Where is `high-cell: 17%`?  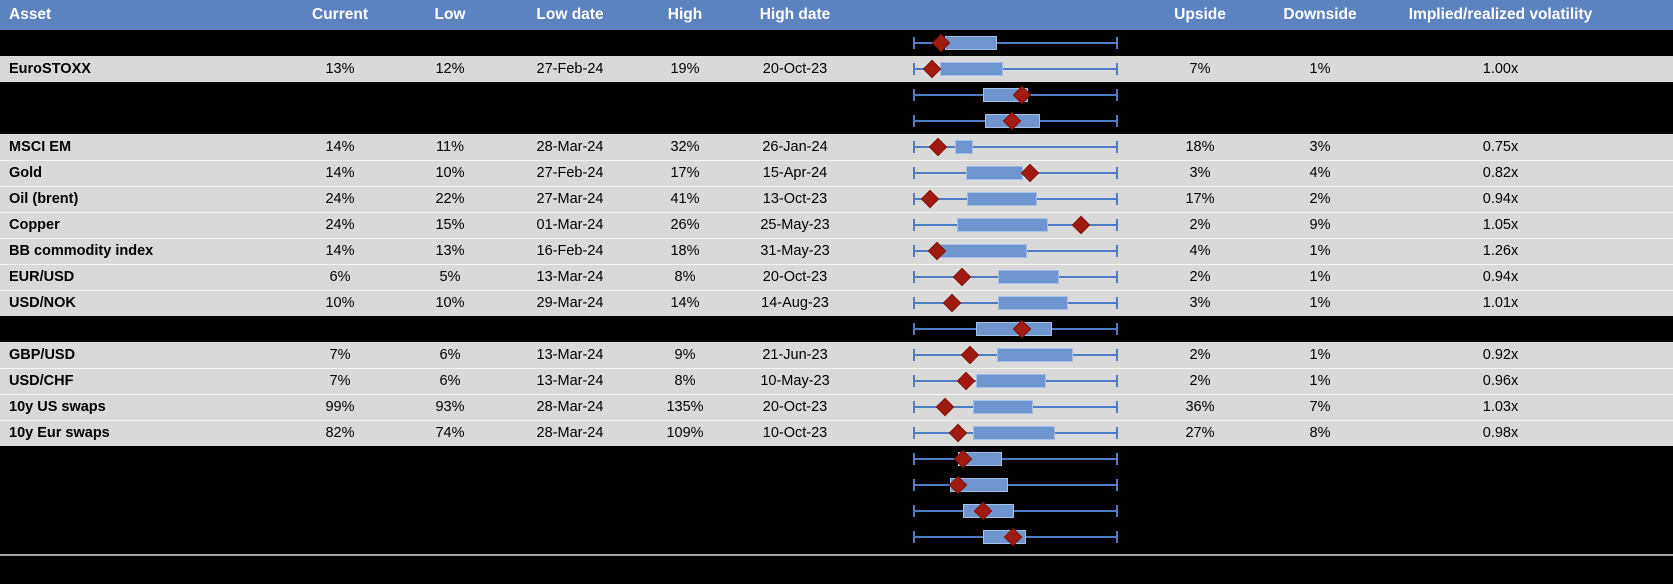
high-cell: 17% is located at coordinates (685, 173).